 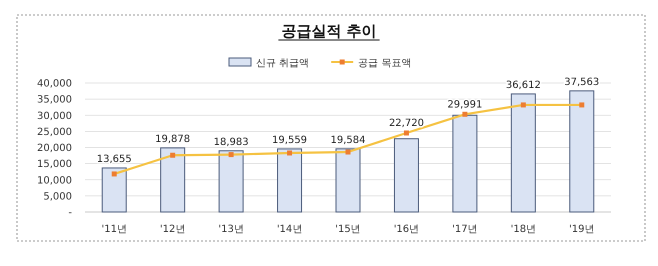 I want to click on x-tick-label: '14년, so click(x=289, y=229).